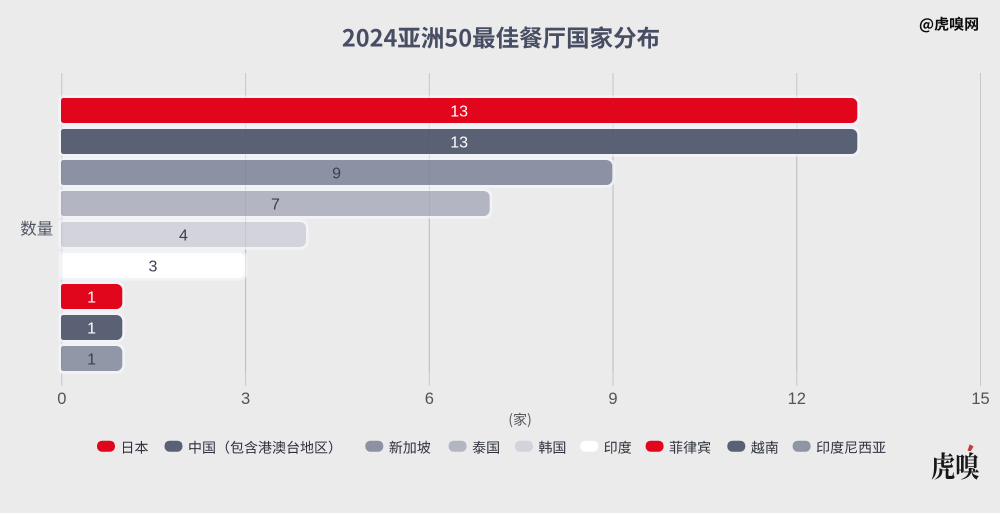 This screenshot has width=1000, height=513. Describe the element at coordinates (797, 399) in the screenshot. I see `svg-text: 12` at that location.